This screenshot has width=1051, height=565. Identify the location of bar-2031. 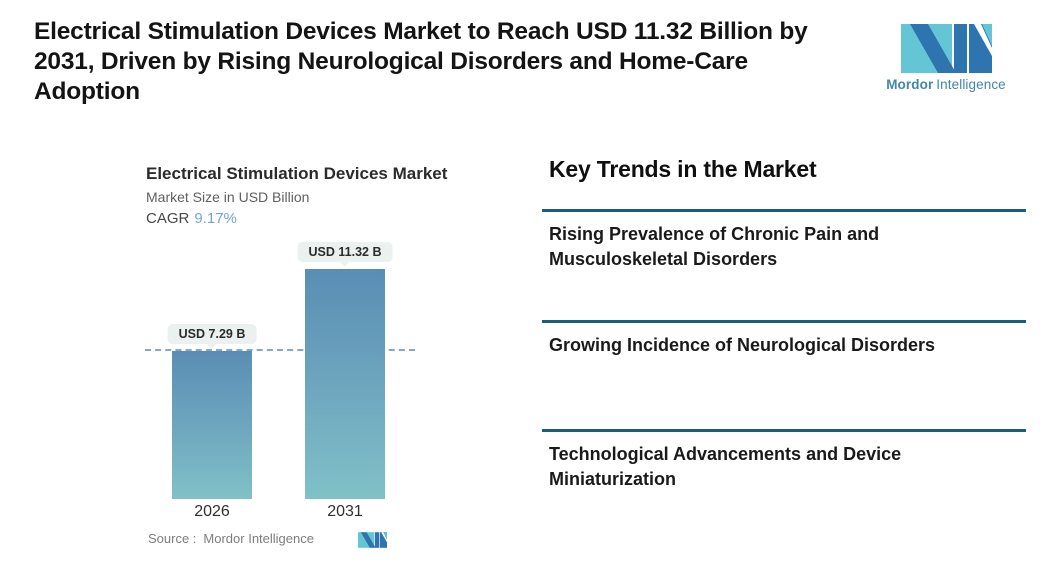
(345, 384).